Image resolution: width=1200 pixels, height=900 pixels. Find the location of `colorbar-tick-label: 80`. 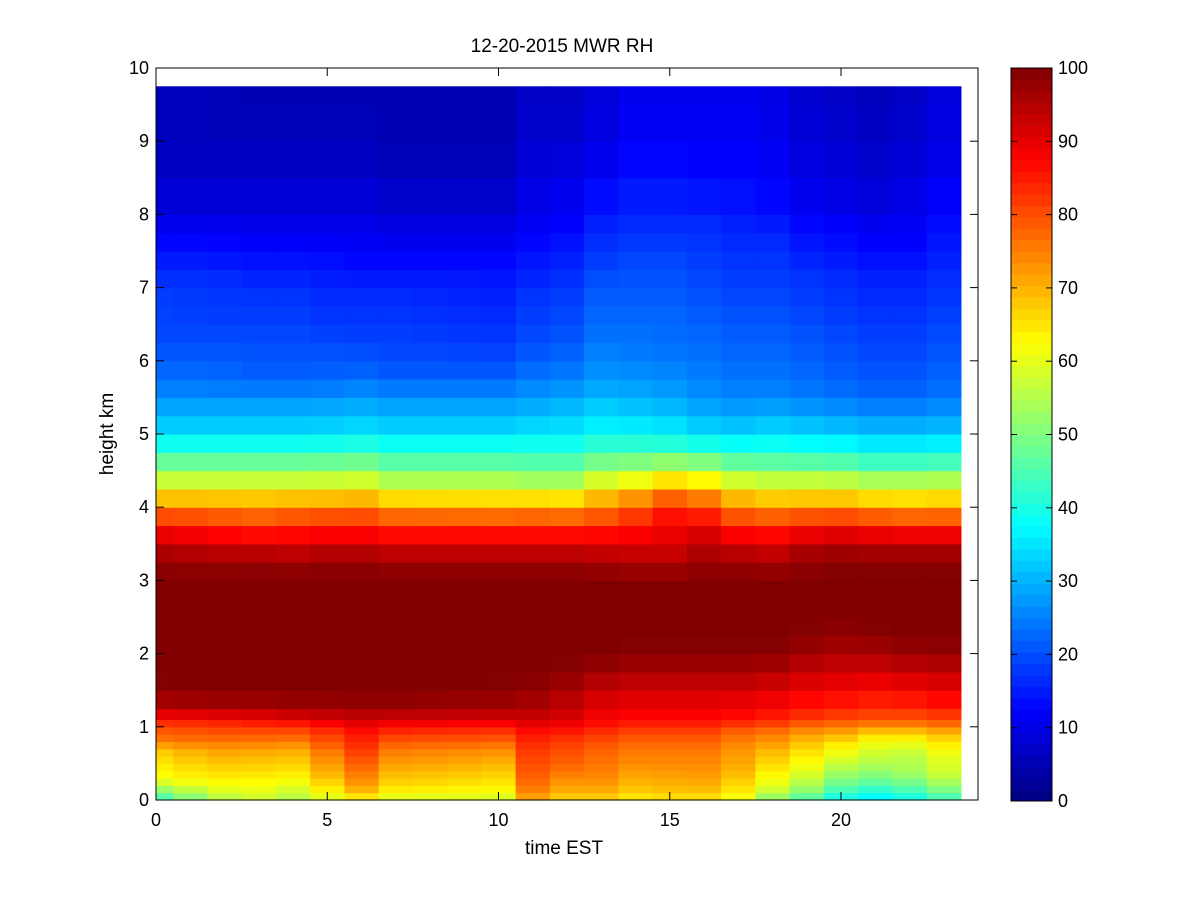

colorbar-tick-label: 80 is located at coordinates (1068, 215).